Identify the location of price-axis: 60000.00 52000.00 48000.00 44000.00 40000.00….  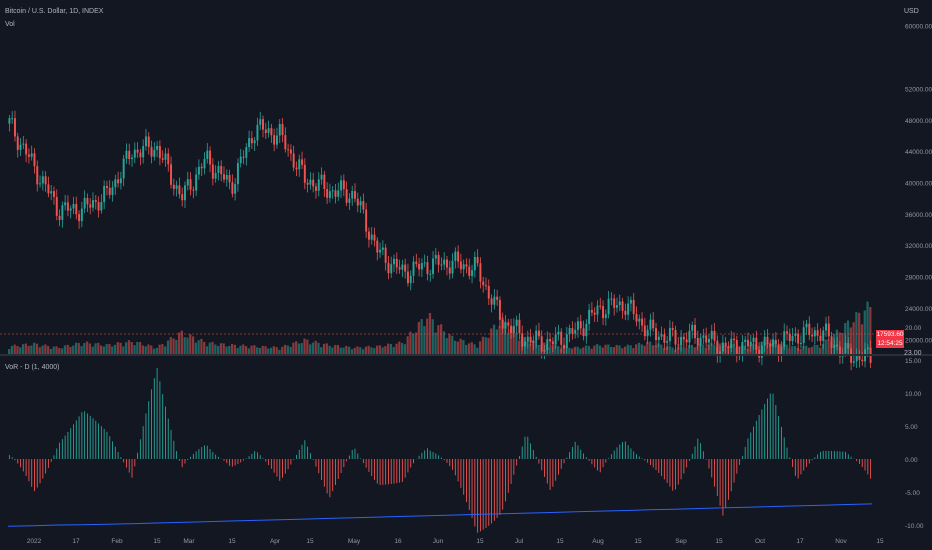
(918, 184).